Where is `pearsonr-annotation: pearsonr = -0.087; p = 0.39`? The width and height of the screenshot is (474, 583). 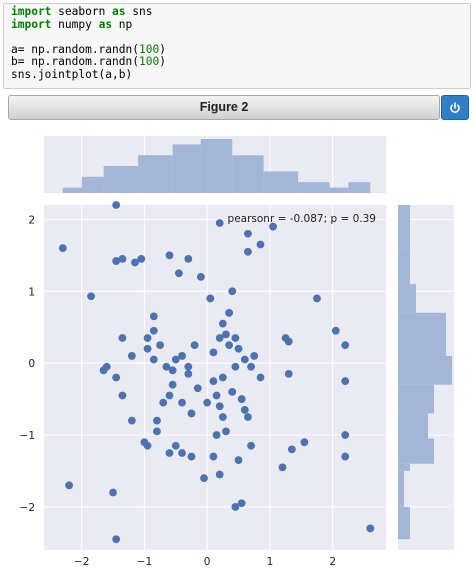 pearsonr-annotation: pearsonr = -0.087; p = 0.39 is located at coordinates (302, 219).